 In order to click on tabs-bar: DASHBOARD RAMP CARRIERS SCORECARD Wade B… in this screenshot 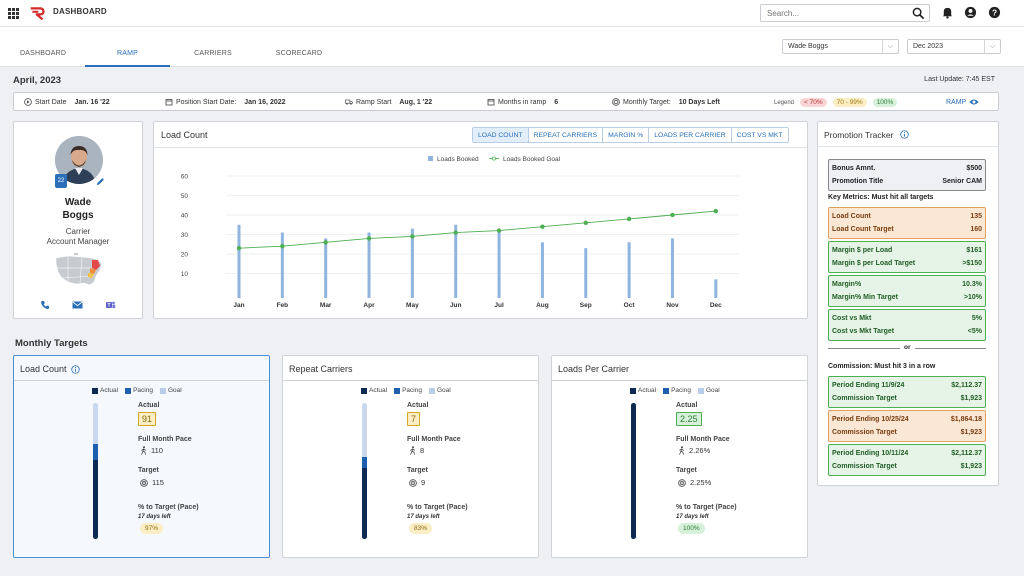, I will do `click(512, 47)`.